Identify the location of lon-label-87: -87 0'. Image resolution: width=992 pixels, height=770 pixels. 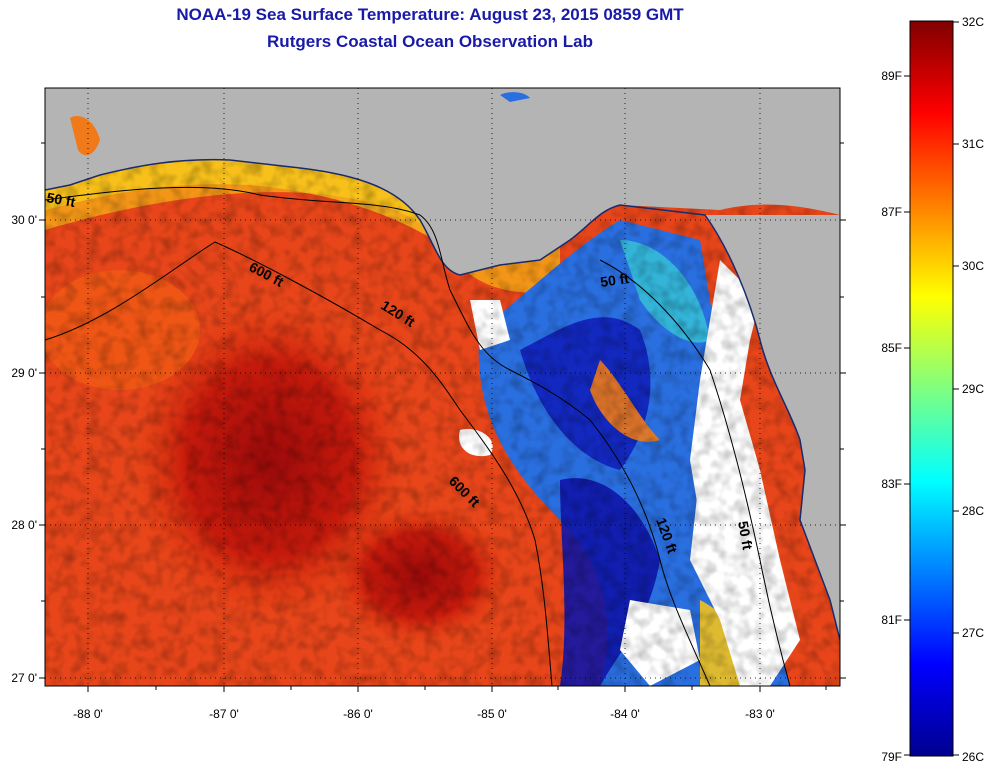
(224, 714).